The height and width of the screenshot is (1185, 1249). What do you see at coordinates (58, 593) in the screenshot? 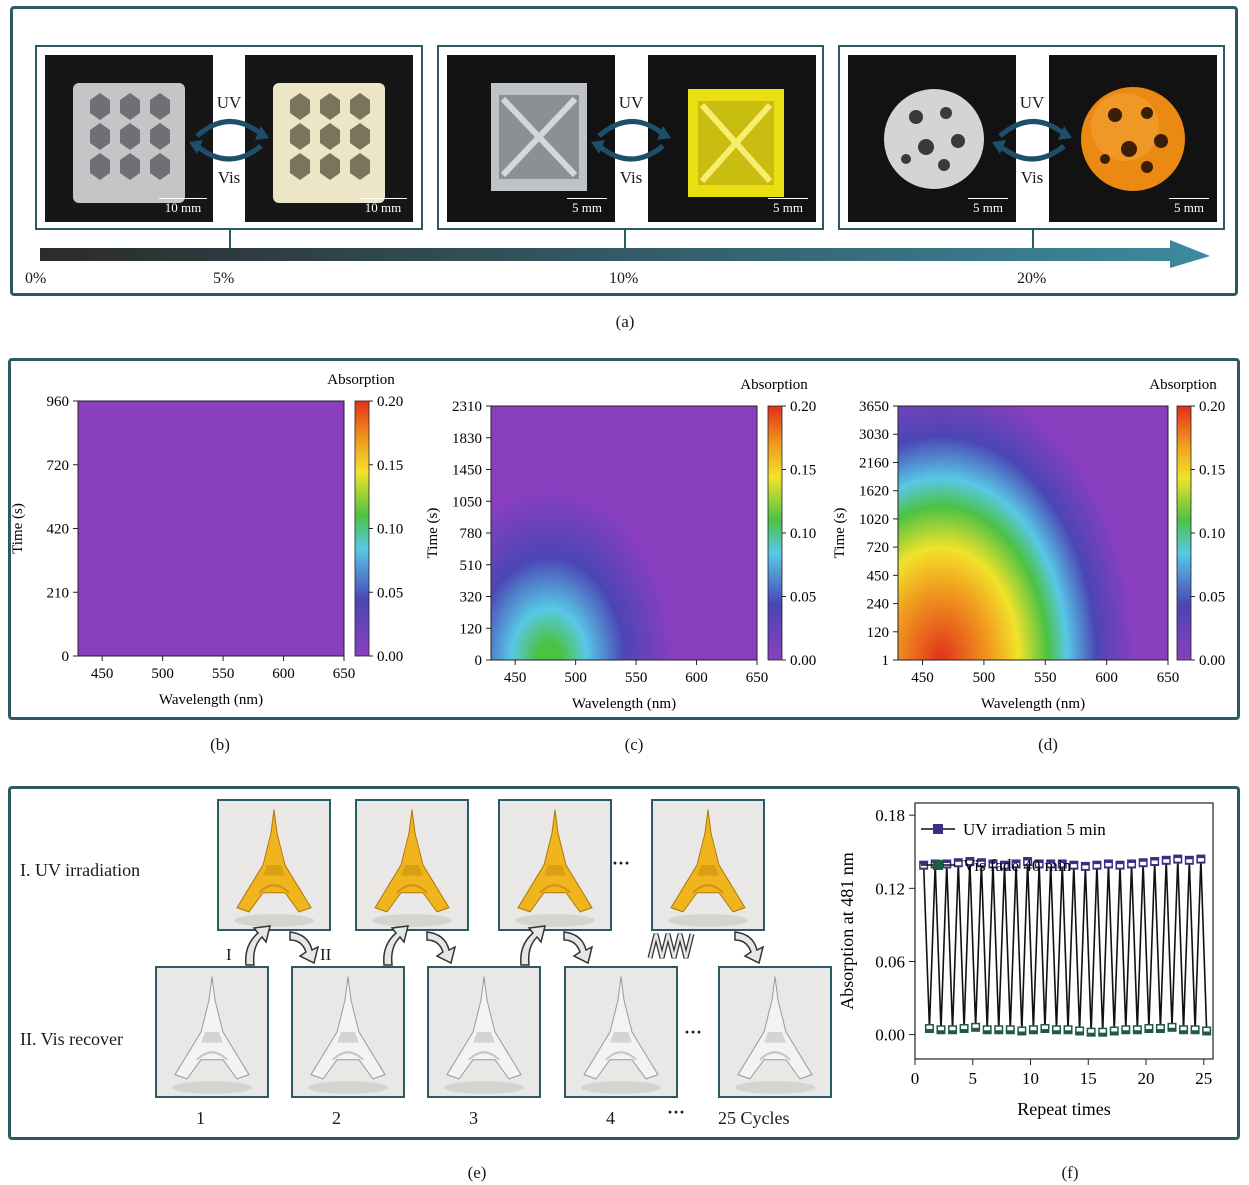
I see `y-tick-label: 210` at bounding box center [58, 593].